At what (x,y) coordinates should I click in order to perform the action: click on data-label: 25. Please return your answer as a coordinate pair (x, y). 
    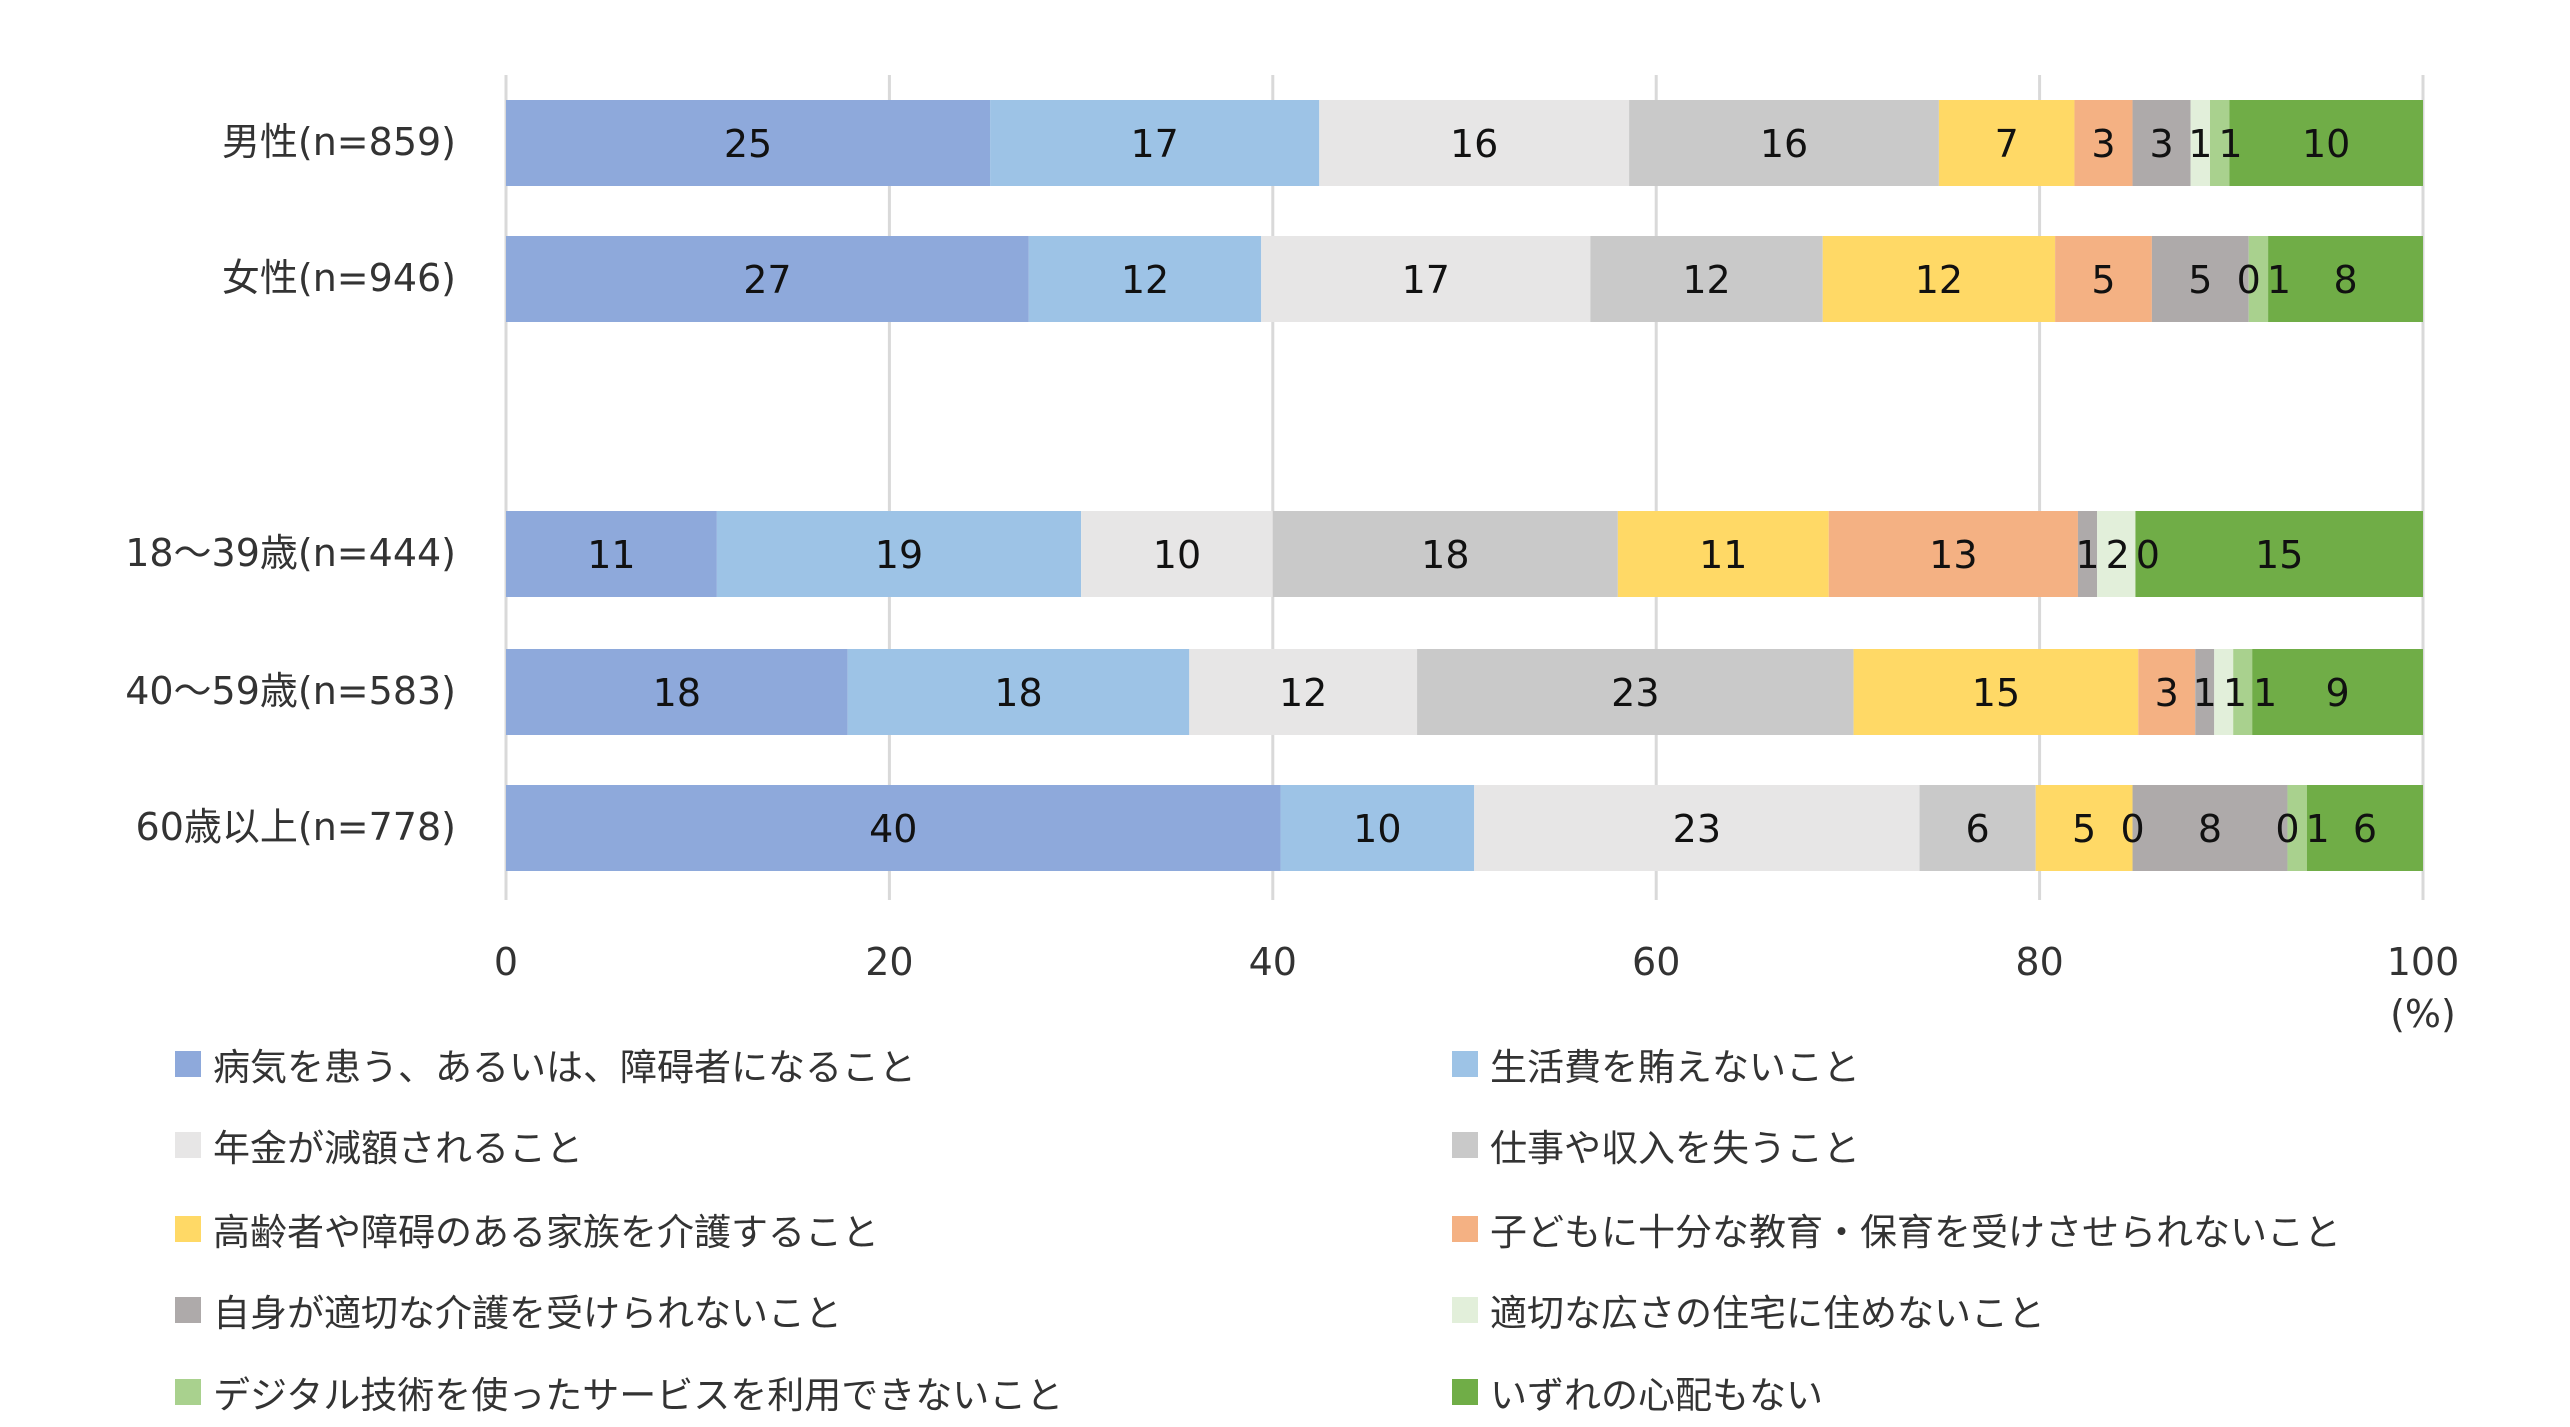
    Looking at the image, I should click on (748, 144).